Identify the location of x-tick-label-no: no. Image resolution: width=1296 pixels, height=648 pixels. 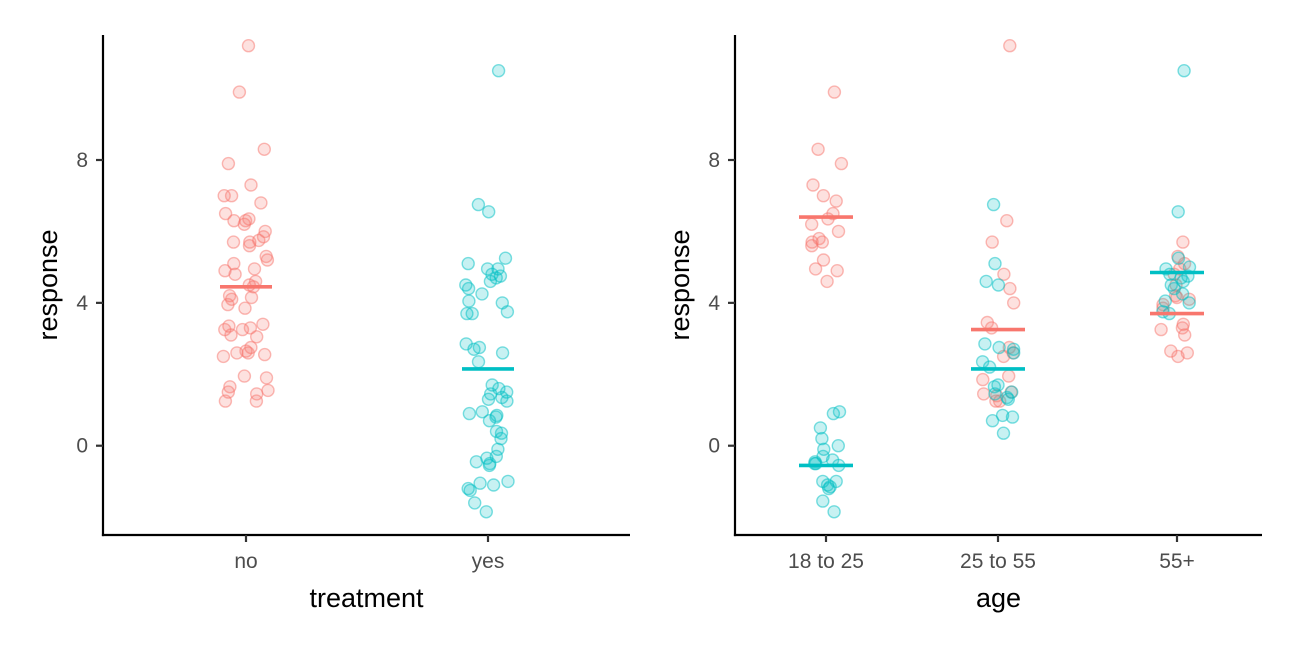
(245, 561).